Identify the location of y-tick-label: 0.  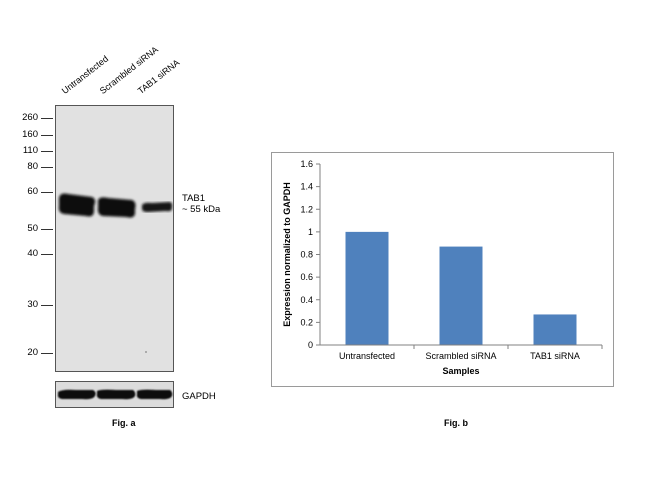
(310, 345).